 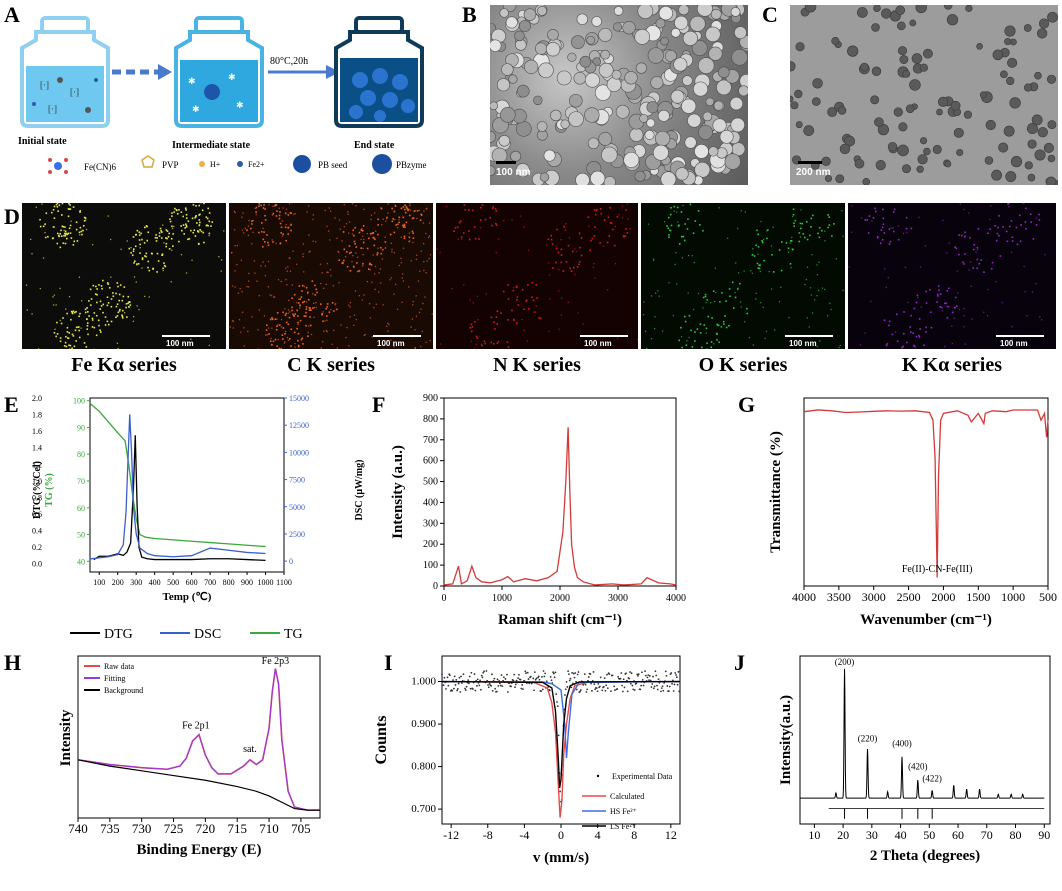 I want to click on ftir-spectrum, so click(x=926, y=493).